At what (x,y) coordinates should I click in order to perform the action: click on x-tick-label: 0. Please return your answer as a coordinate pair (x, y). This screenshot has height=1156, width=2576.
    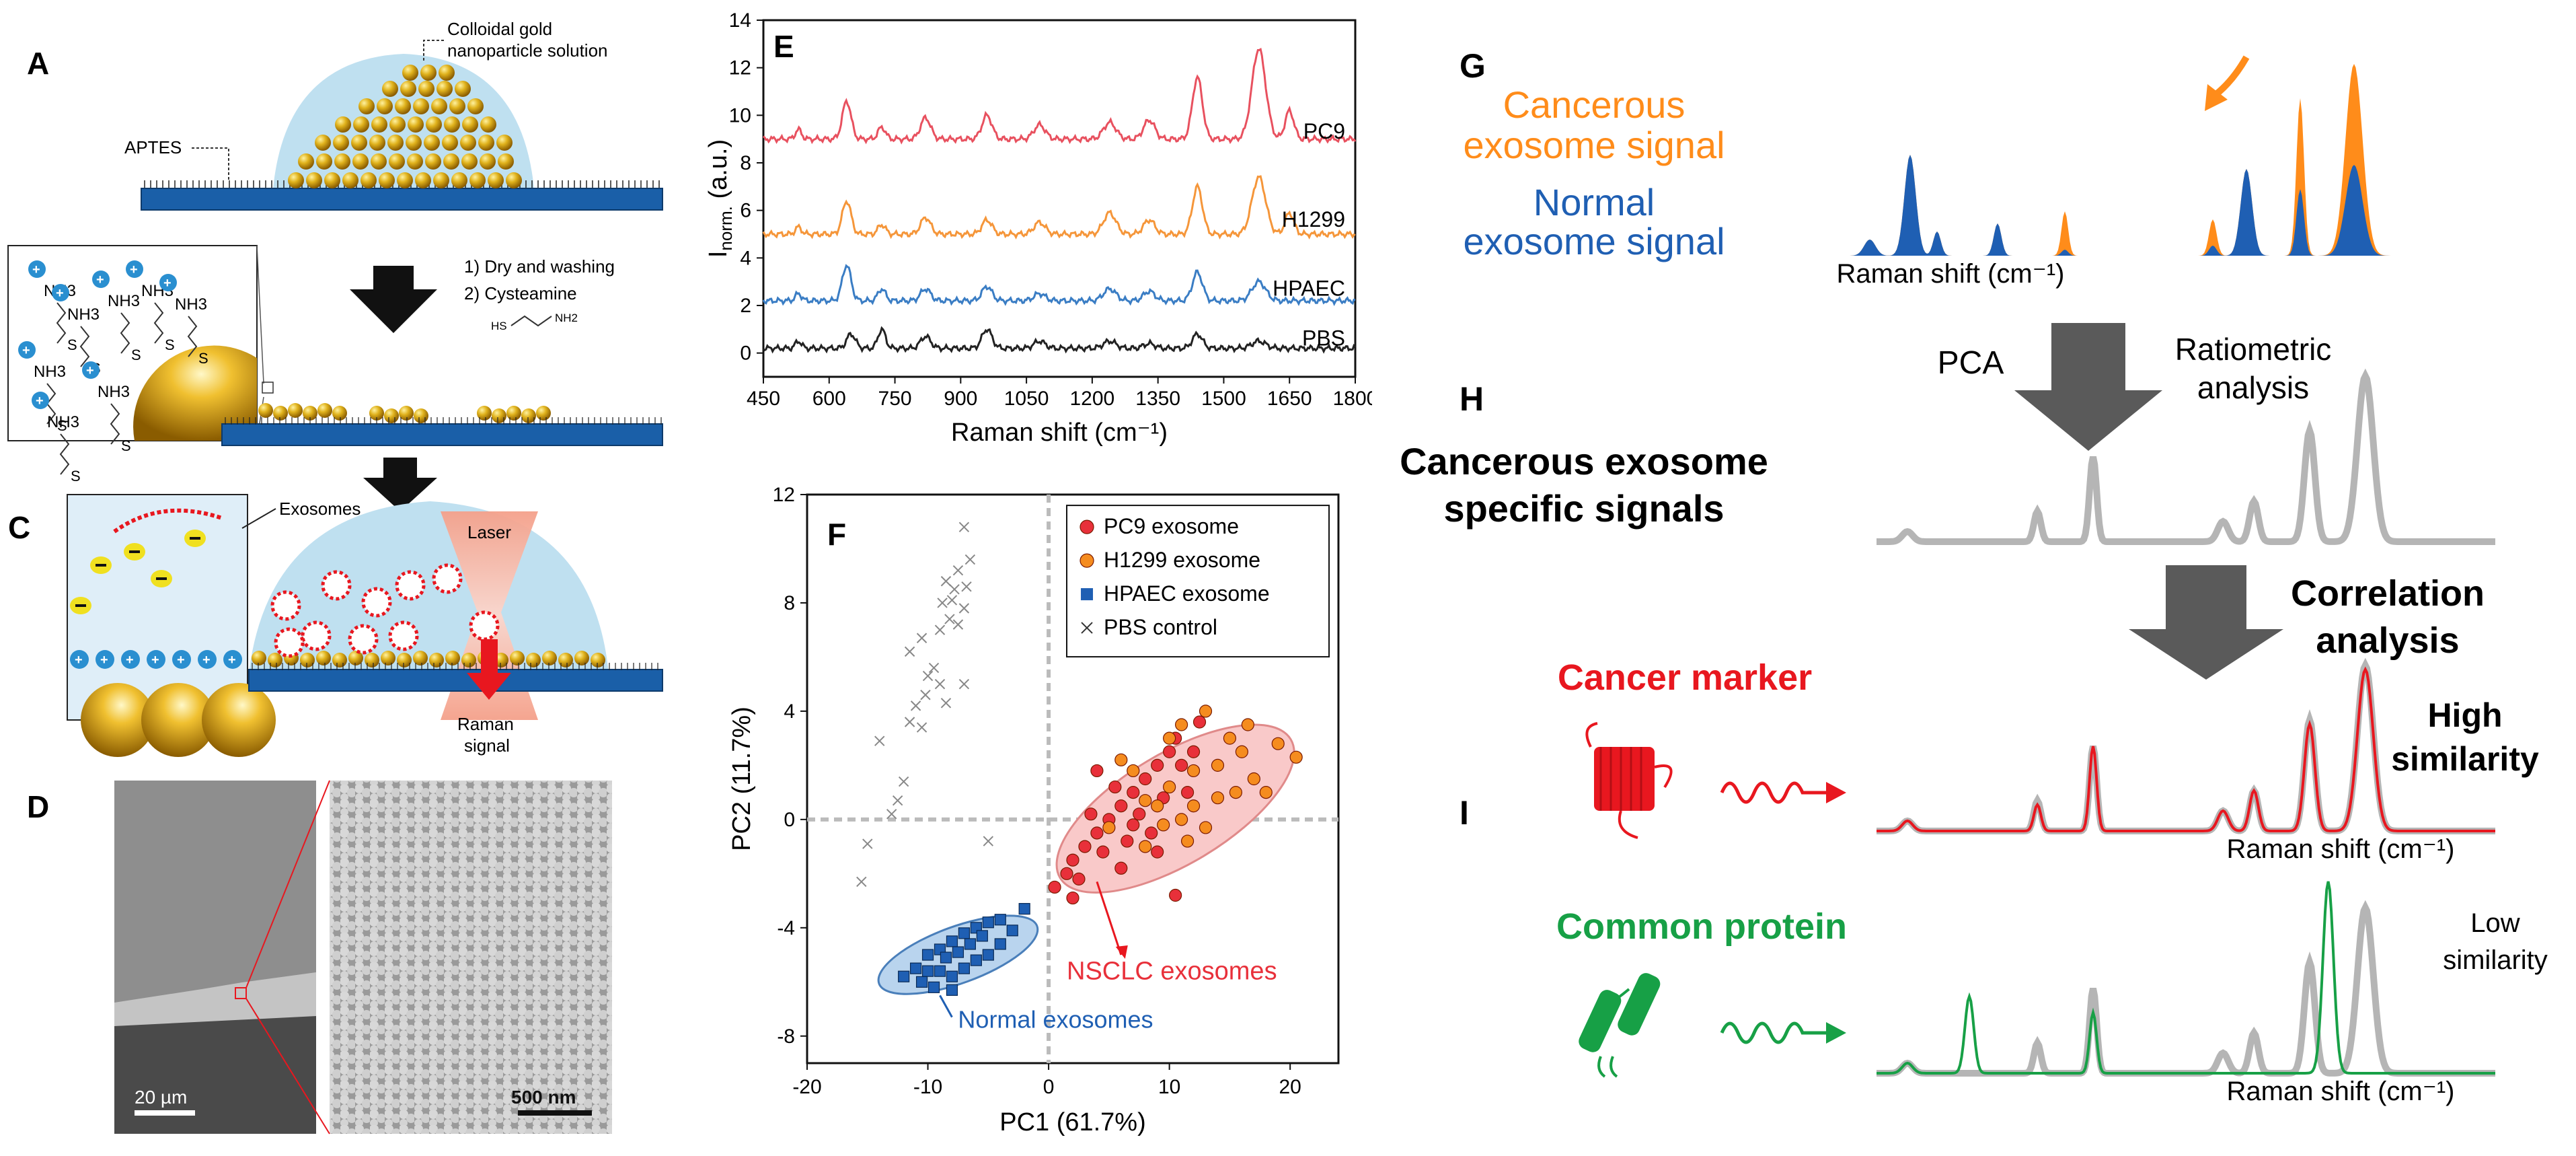
    Looking at the image, I should click on (1049, 1087).